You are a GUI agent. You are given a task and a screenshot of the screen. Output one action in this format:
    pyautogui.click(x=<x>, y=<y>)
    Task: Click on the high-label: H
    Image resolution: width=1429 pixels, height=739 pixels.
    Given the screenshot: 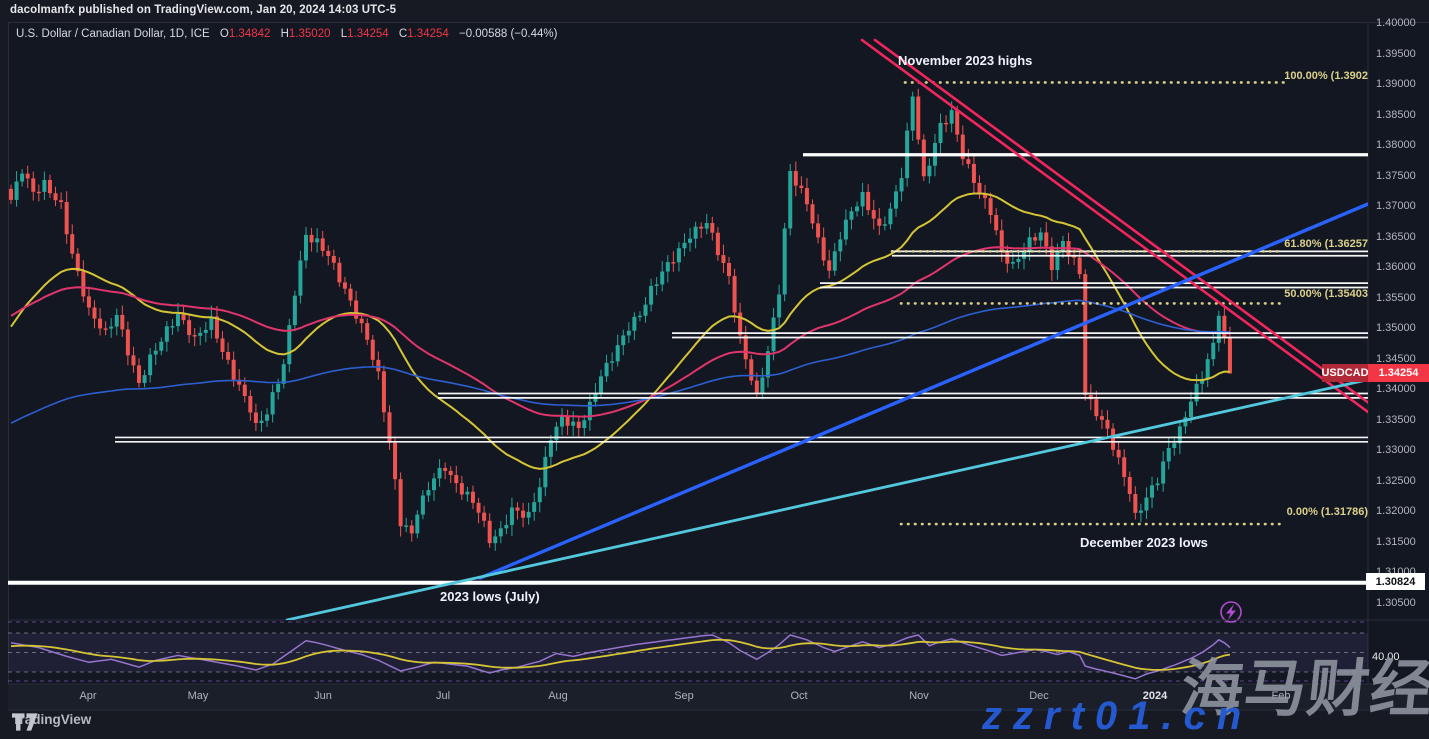 What is the action you would take?
    pyautogui.click(x=284, y=34)
    